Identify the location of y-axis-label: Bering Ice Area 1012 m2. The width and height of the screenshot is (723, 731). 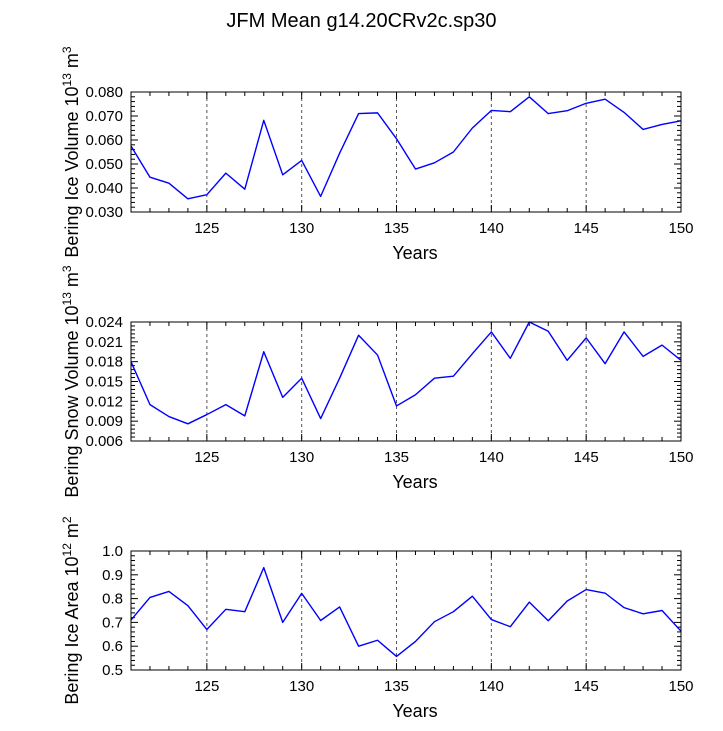
(71, 610).